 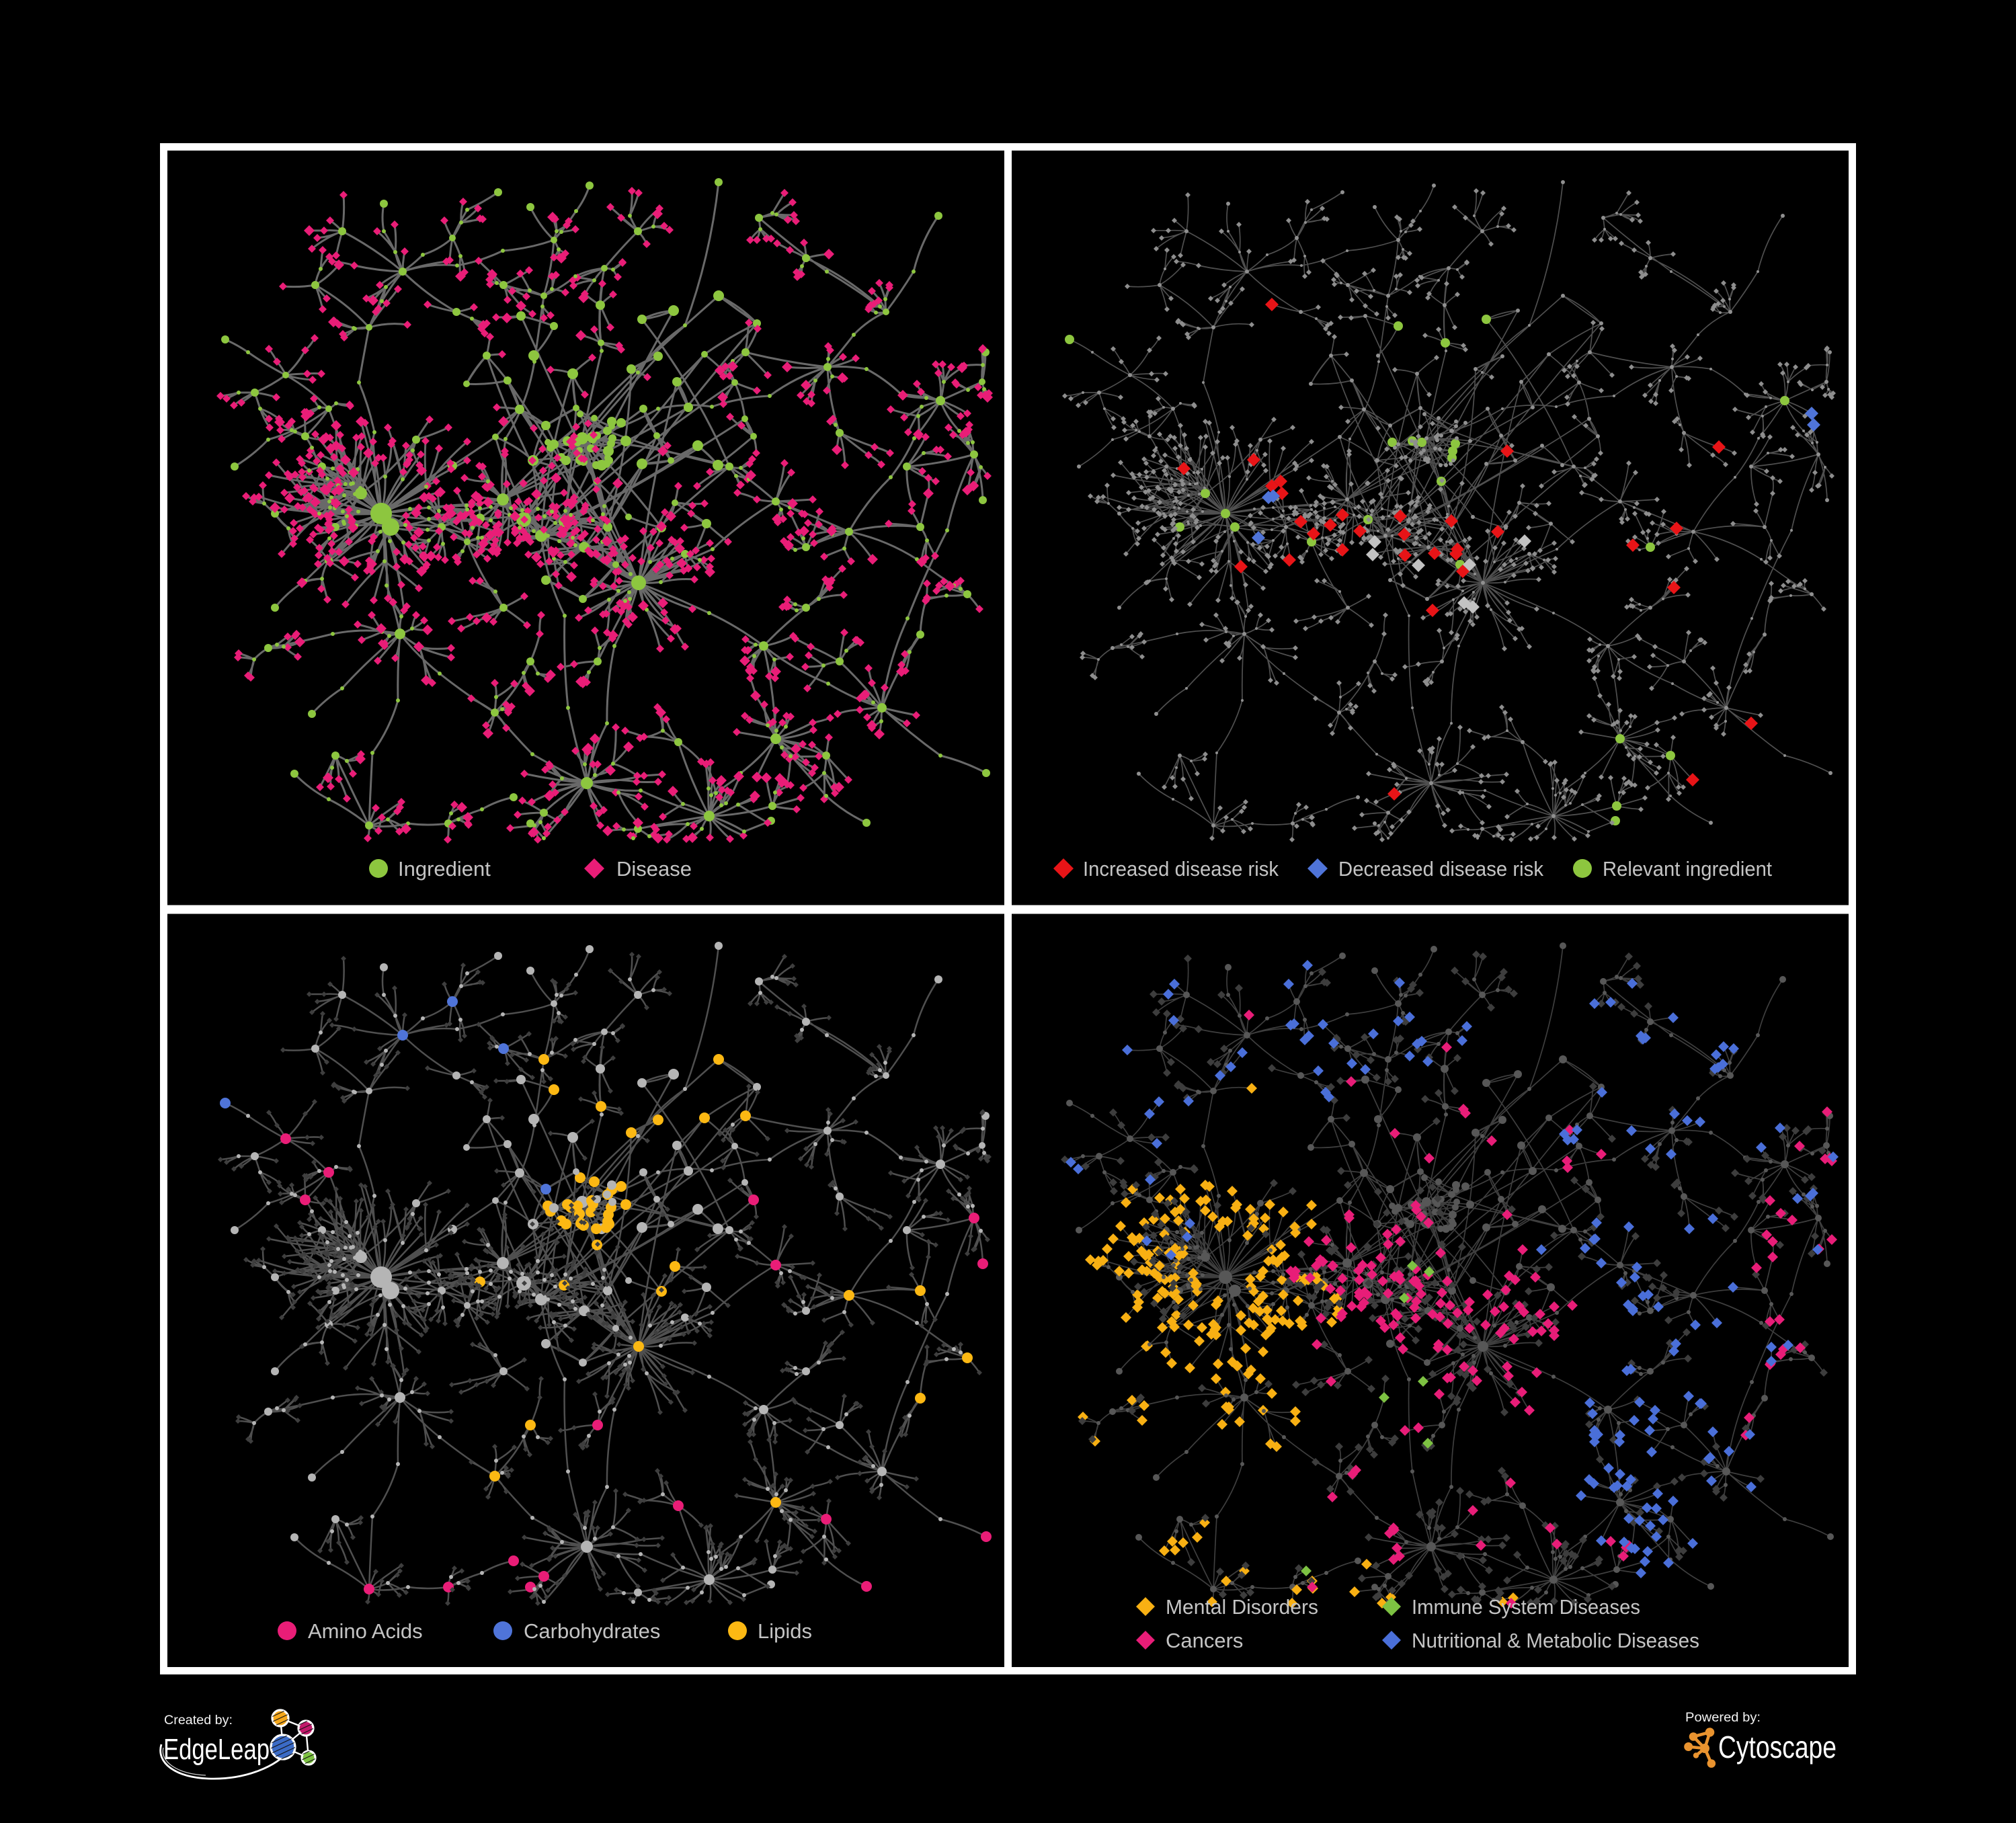 I want to click on svg-text: Disease, so click(x=654, y=869).